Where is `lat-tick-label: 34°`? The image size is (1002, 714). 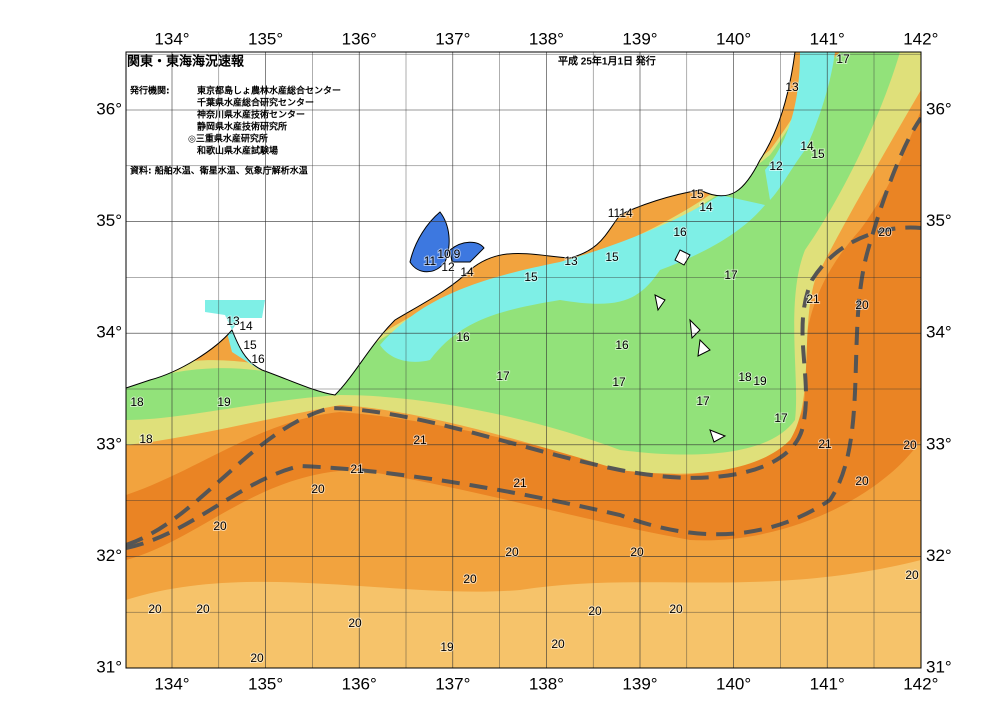 lat-tick-label: 34° is located at coordinates (109, 332).